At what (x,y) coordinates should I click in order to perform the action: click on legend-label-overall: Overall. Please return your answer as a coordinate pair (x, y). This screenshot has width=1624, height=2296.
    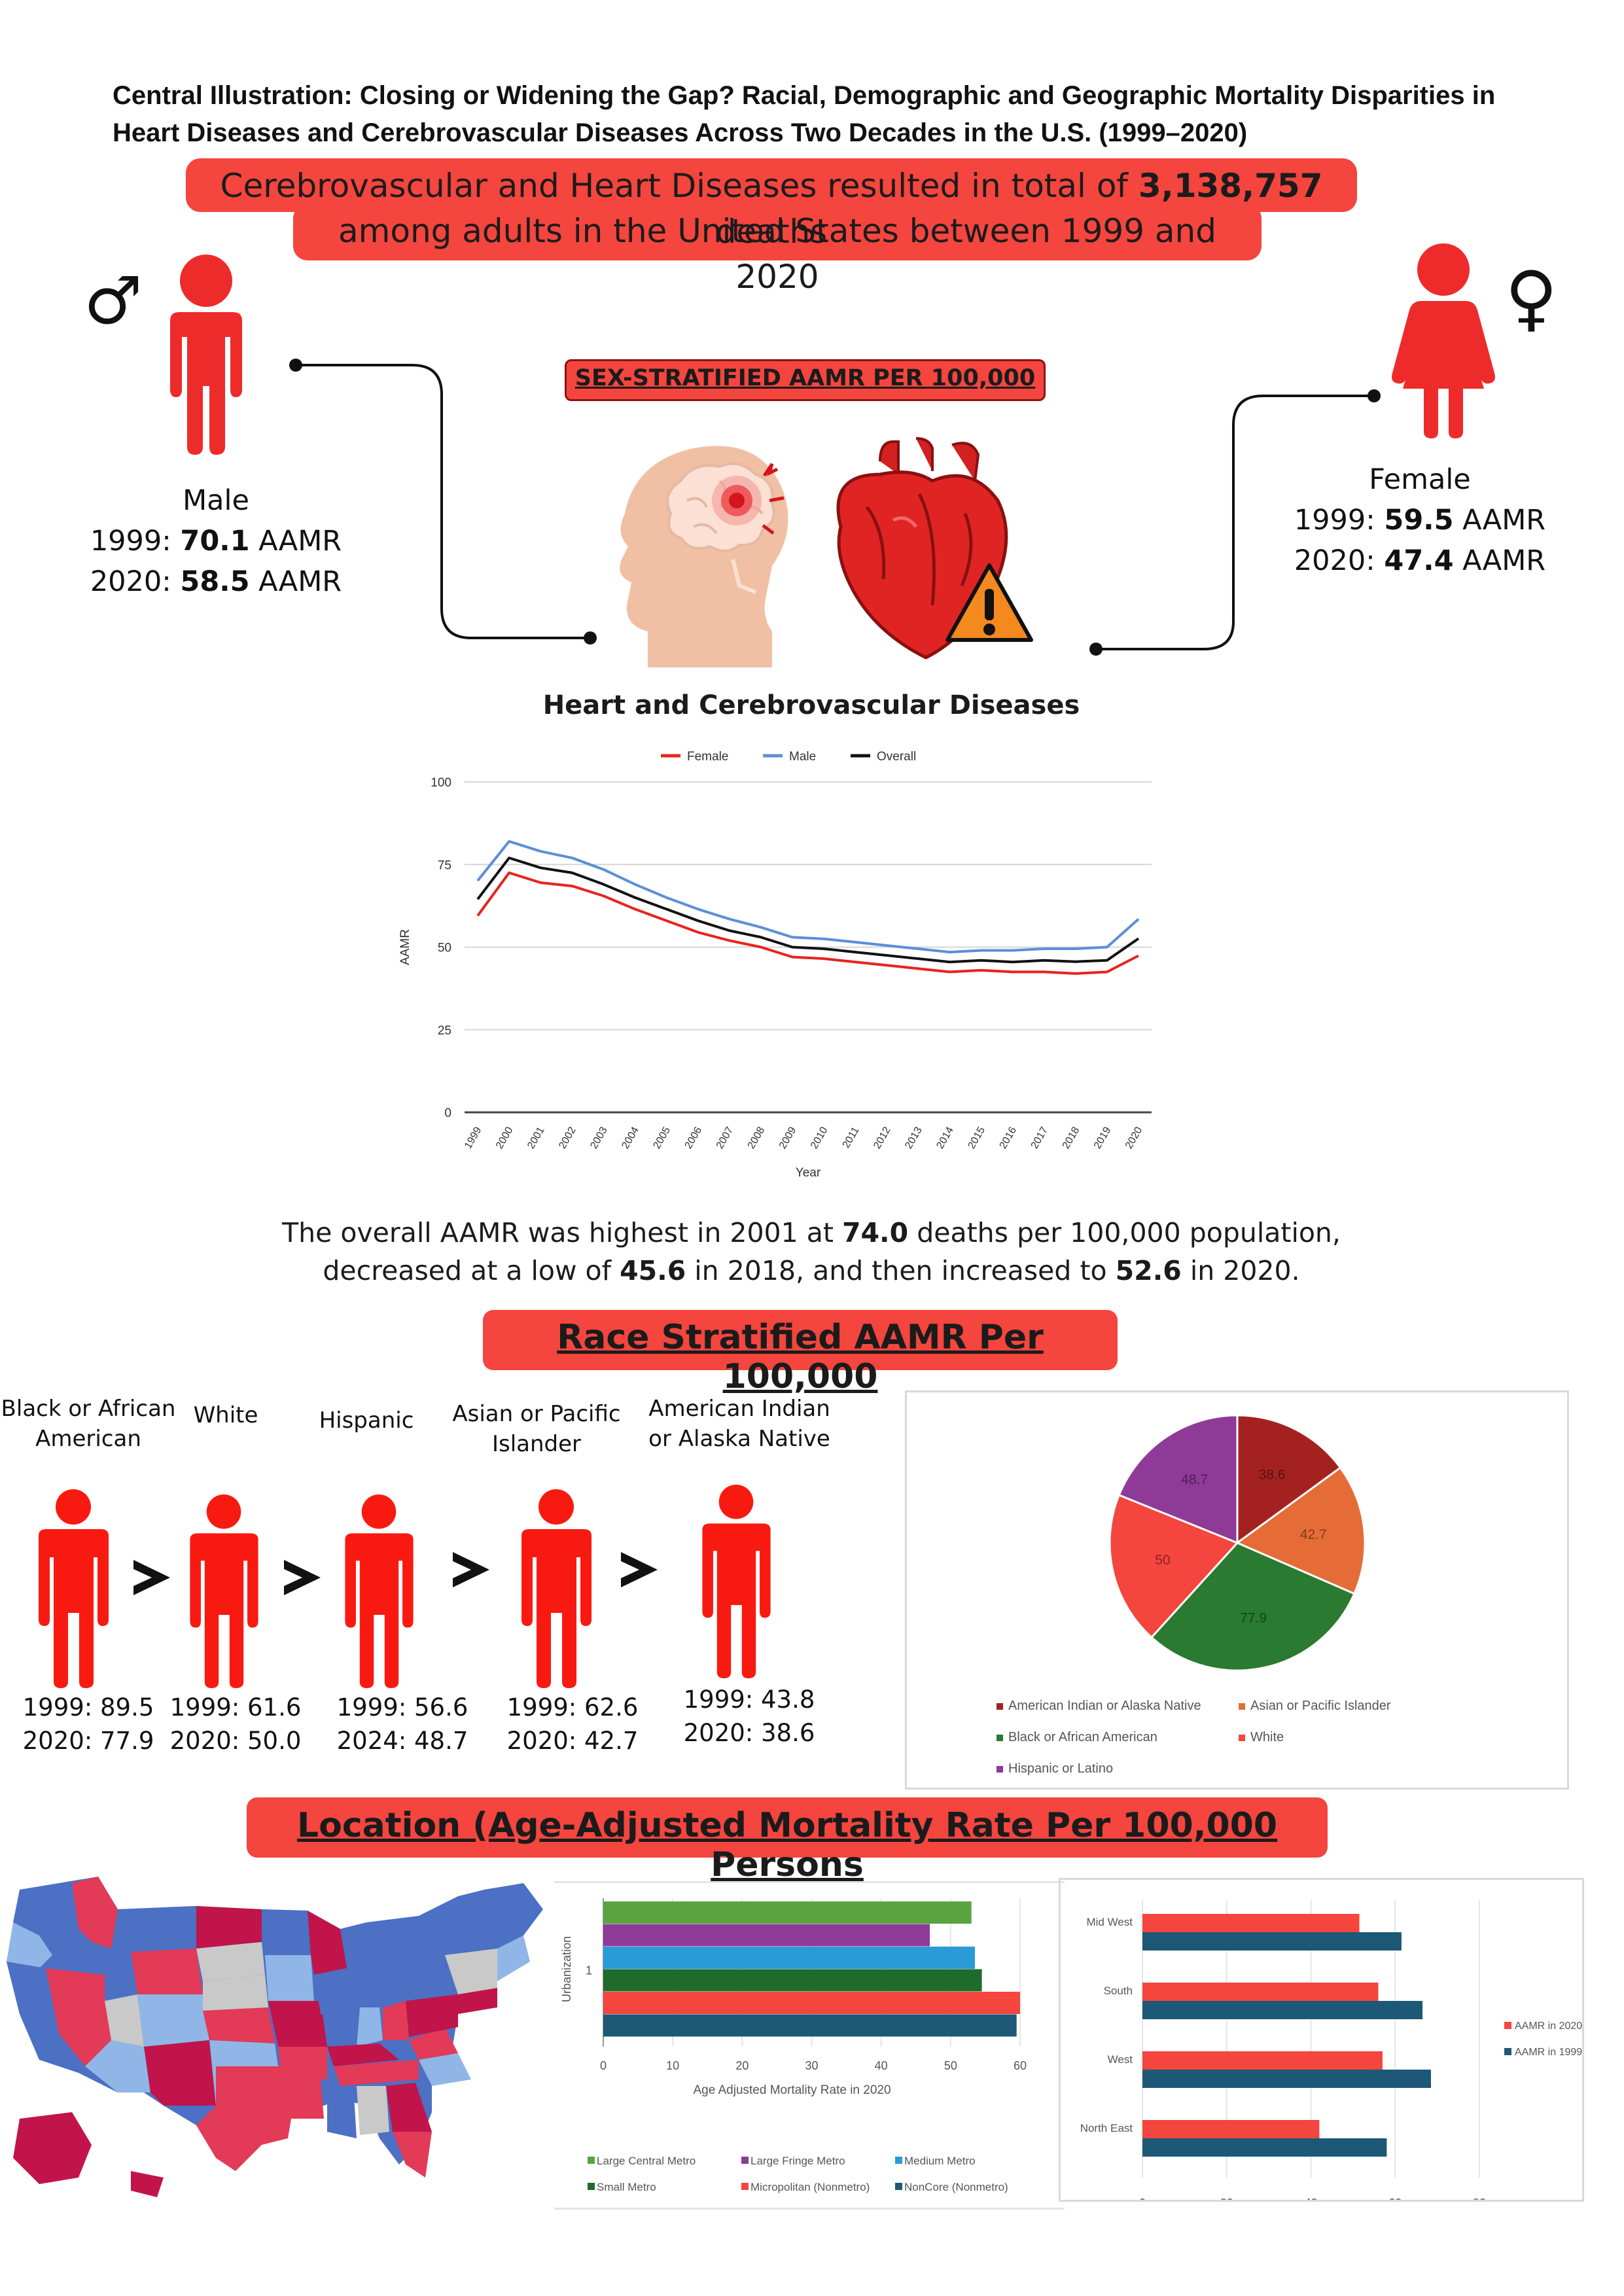
    Looking at the image, I should click on (896, 757).